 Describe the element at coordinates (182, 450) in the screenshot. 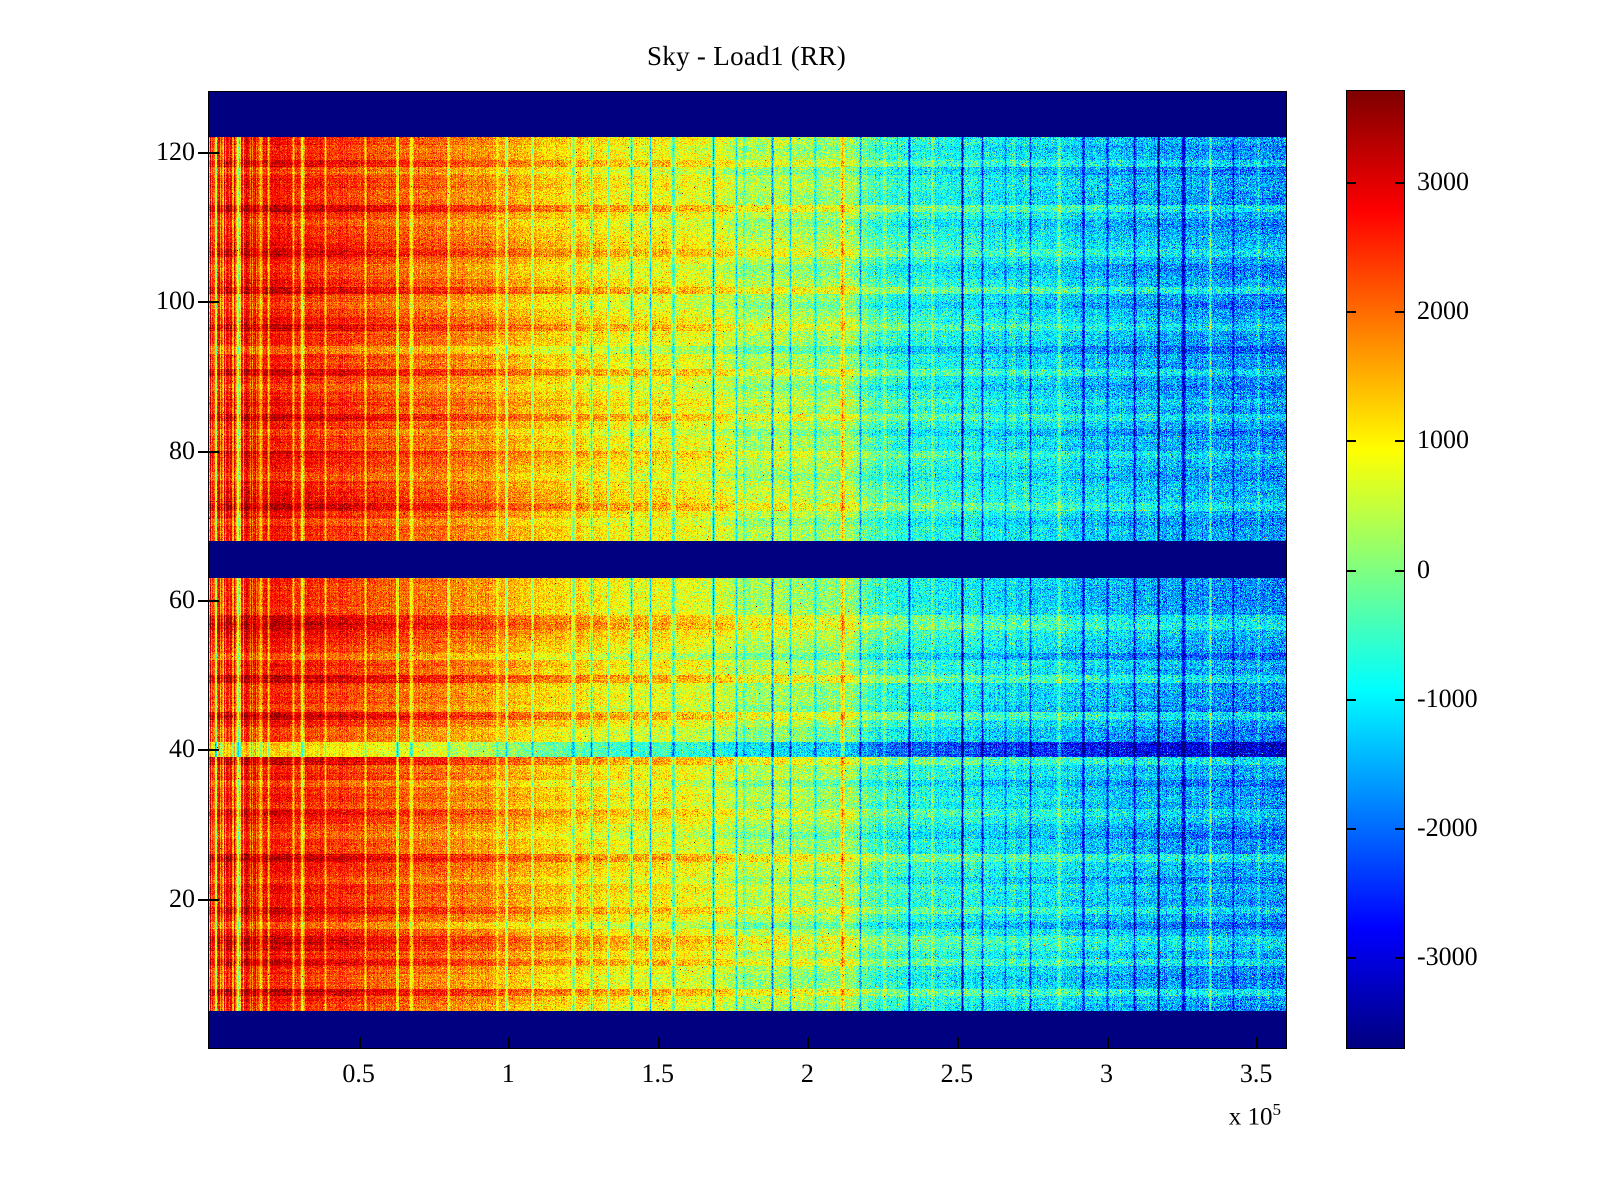

I see `y-tick-label: 80` at that location.